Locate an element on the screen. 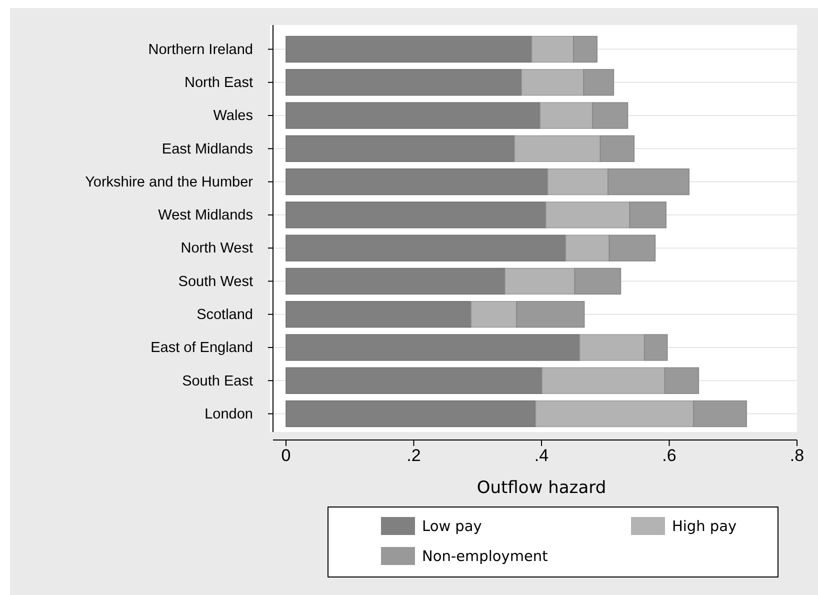 The height and width of the screenshot is (595, 818). y-tick-label: London is located at coordinates (228, 414).